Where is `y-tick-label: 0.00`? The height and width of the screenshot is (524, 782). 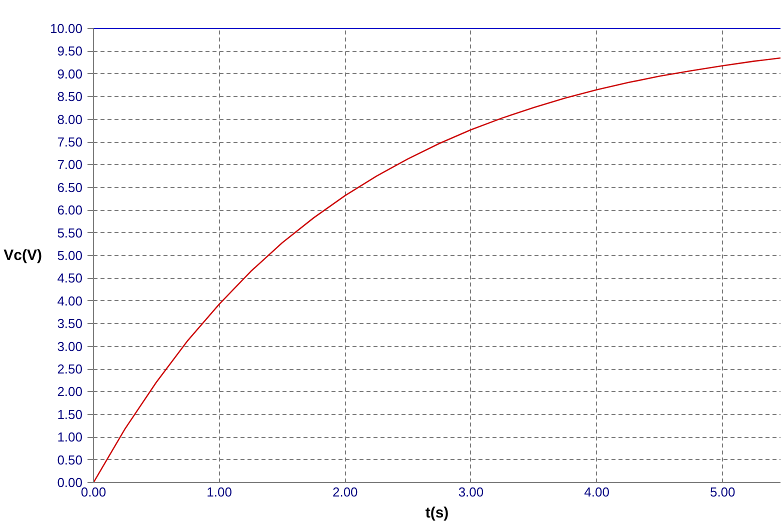
y-tick-label: 0.00 is located at coordinates (70, 482).